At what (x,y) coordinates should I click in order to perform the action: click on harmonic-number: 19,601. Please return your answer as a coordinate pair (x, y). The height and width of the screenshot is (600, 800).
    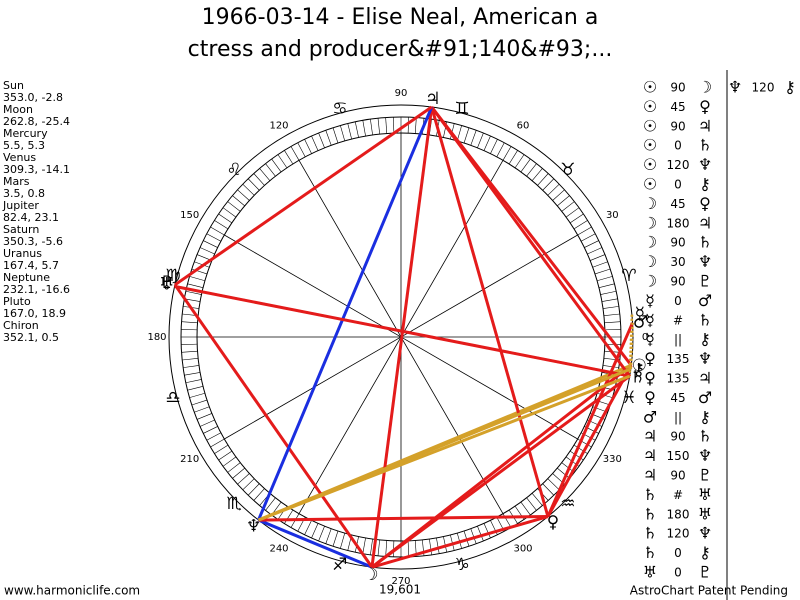
    Looking at the image, I should click on (400, 590).